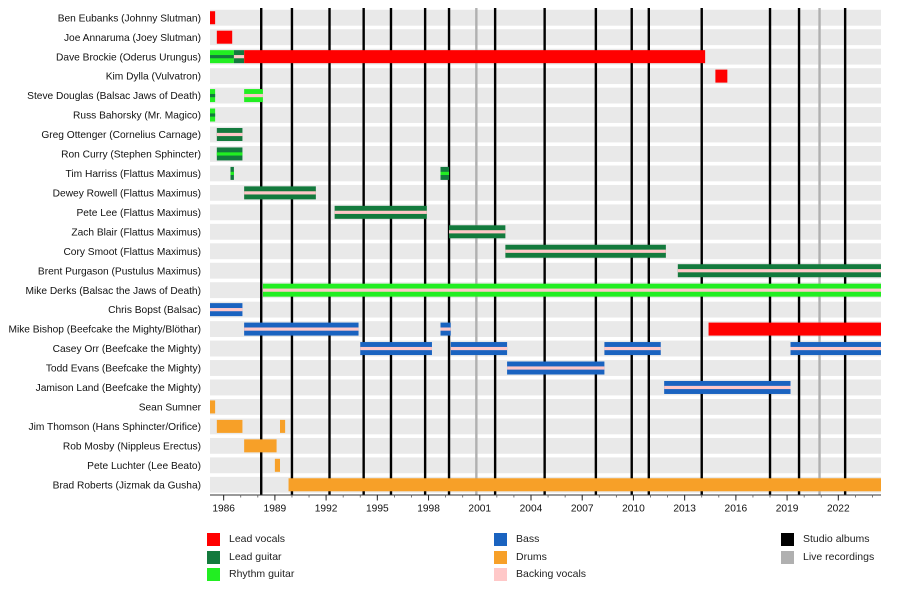  Describe the element at coordinates (129, 18) in the screenshot. I see `member-label: Ben Eubanks (Johnny Slutman)` at that location.